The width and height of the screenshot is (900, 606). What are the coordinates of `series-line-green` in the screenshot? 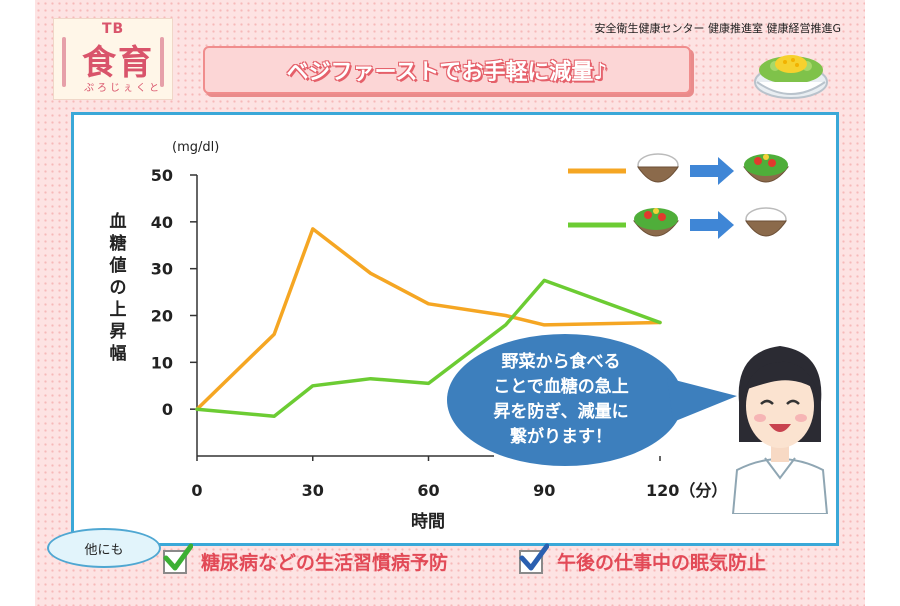 It's located at (428, 348).